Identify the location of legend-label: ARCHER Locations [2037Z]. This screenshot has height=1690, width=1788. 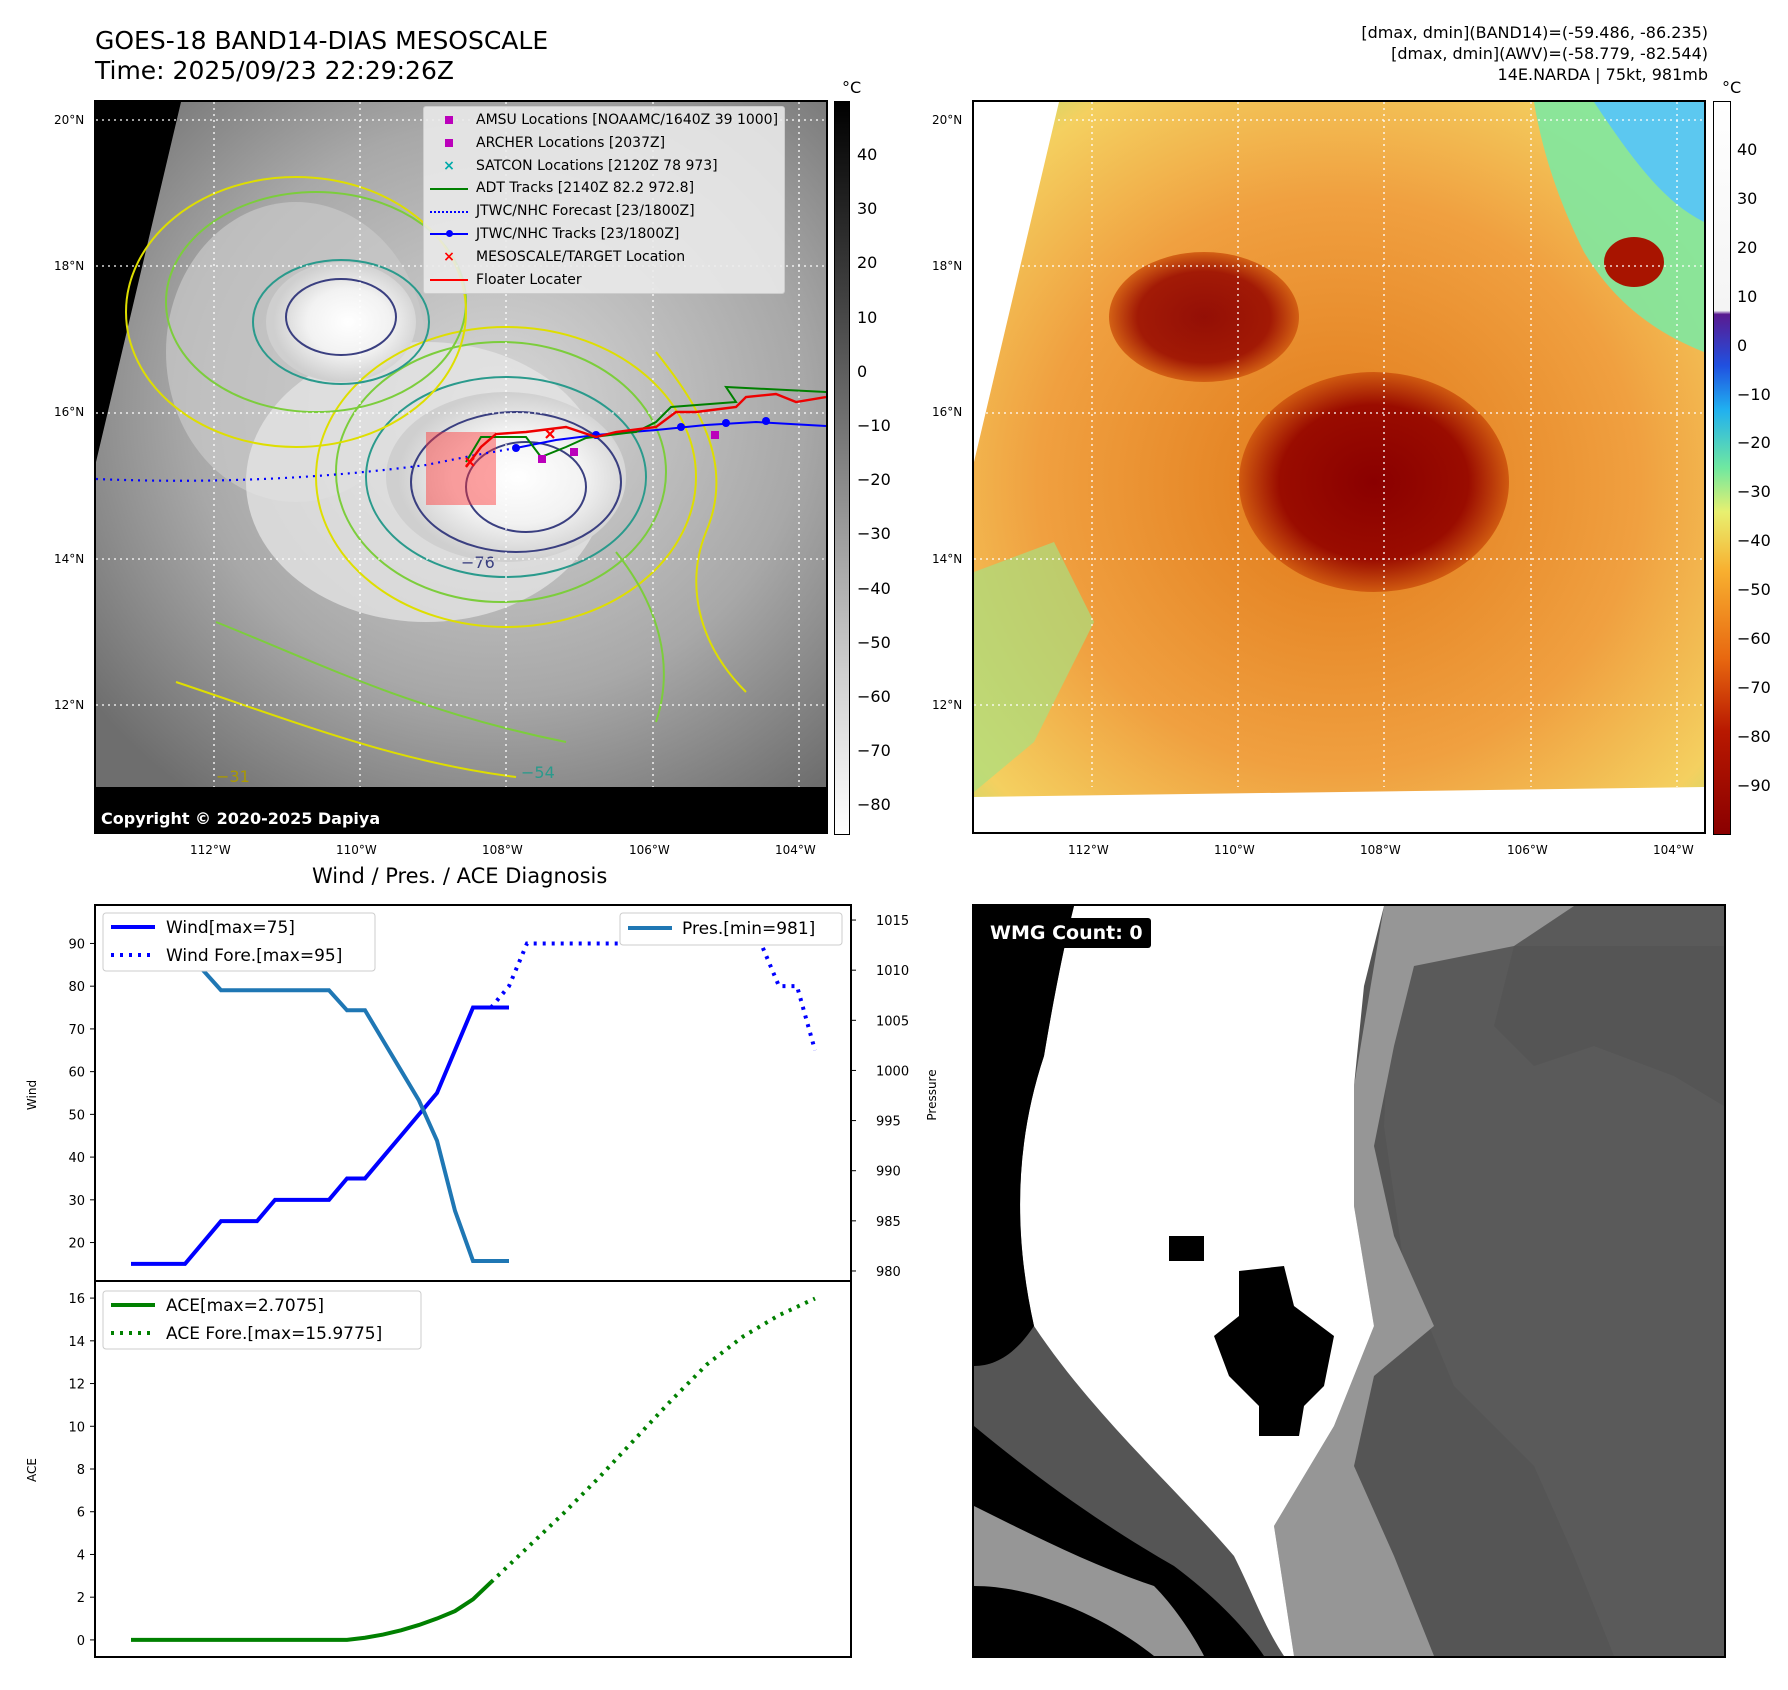
(571, 142).